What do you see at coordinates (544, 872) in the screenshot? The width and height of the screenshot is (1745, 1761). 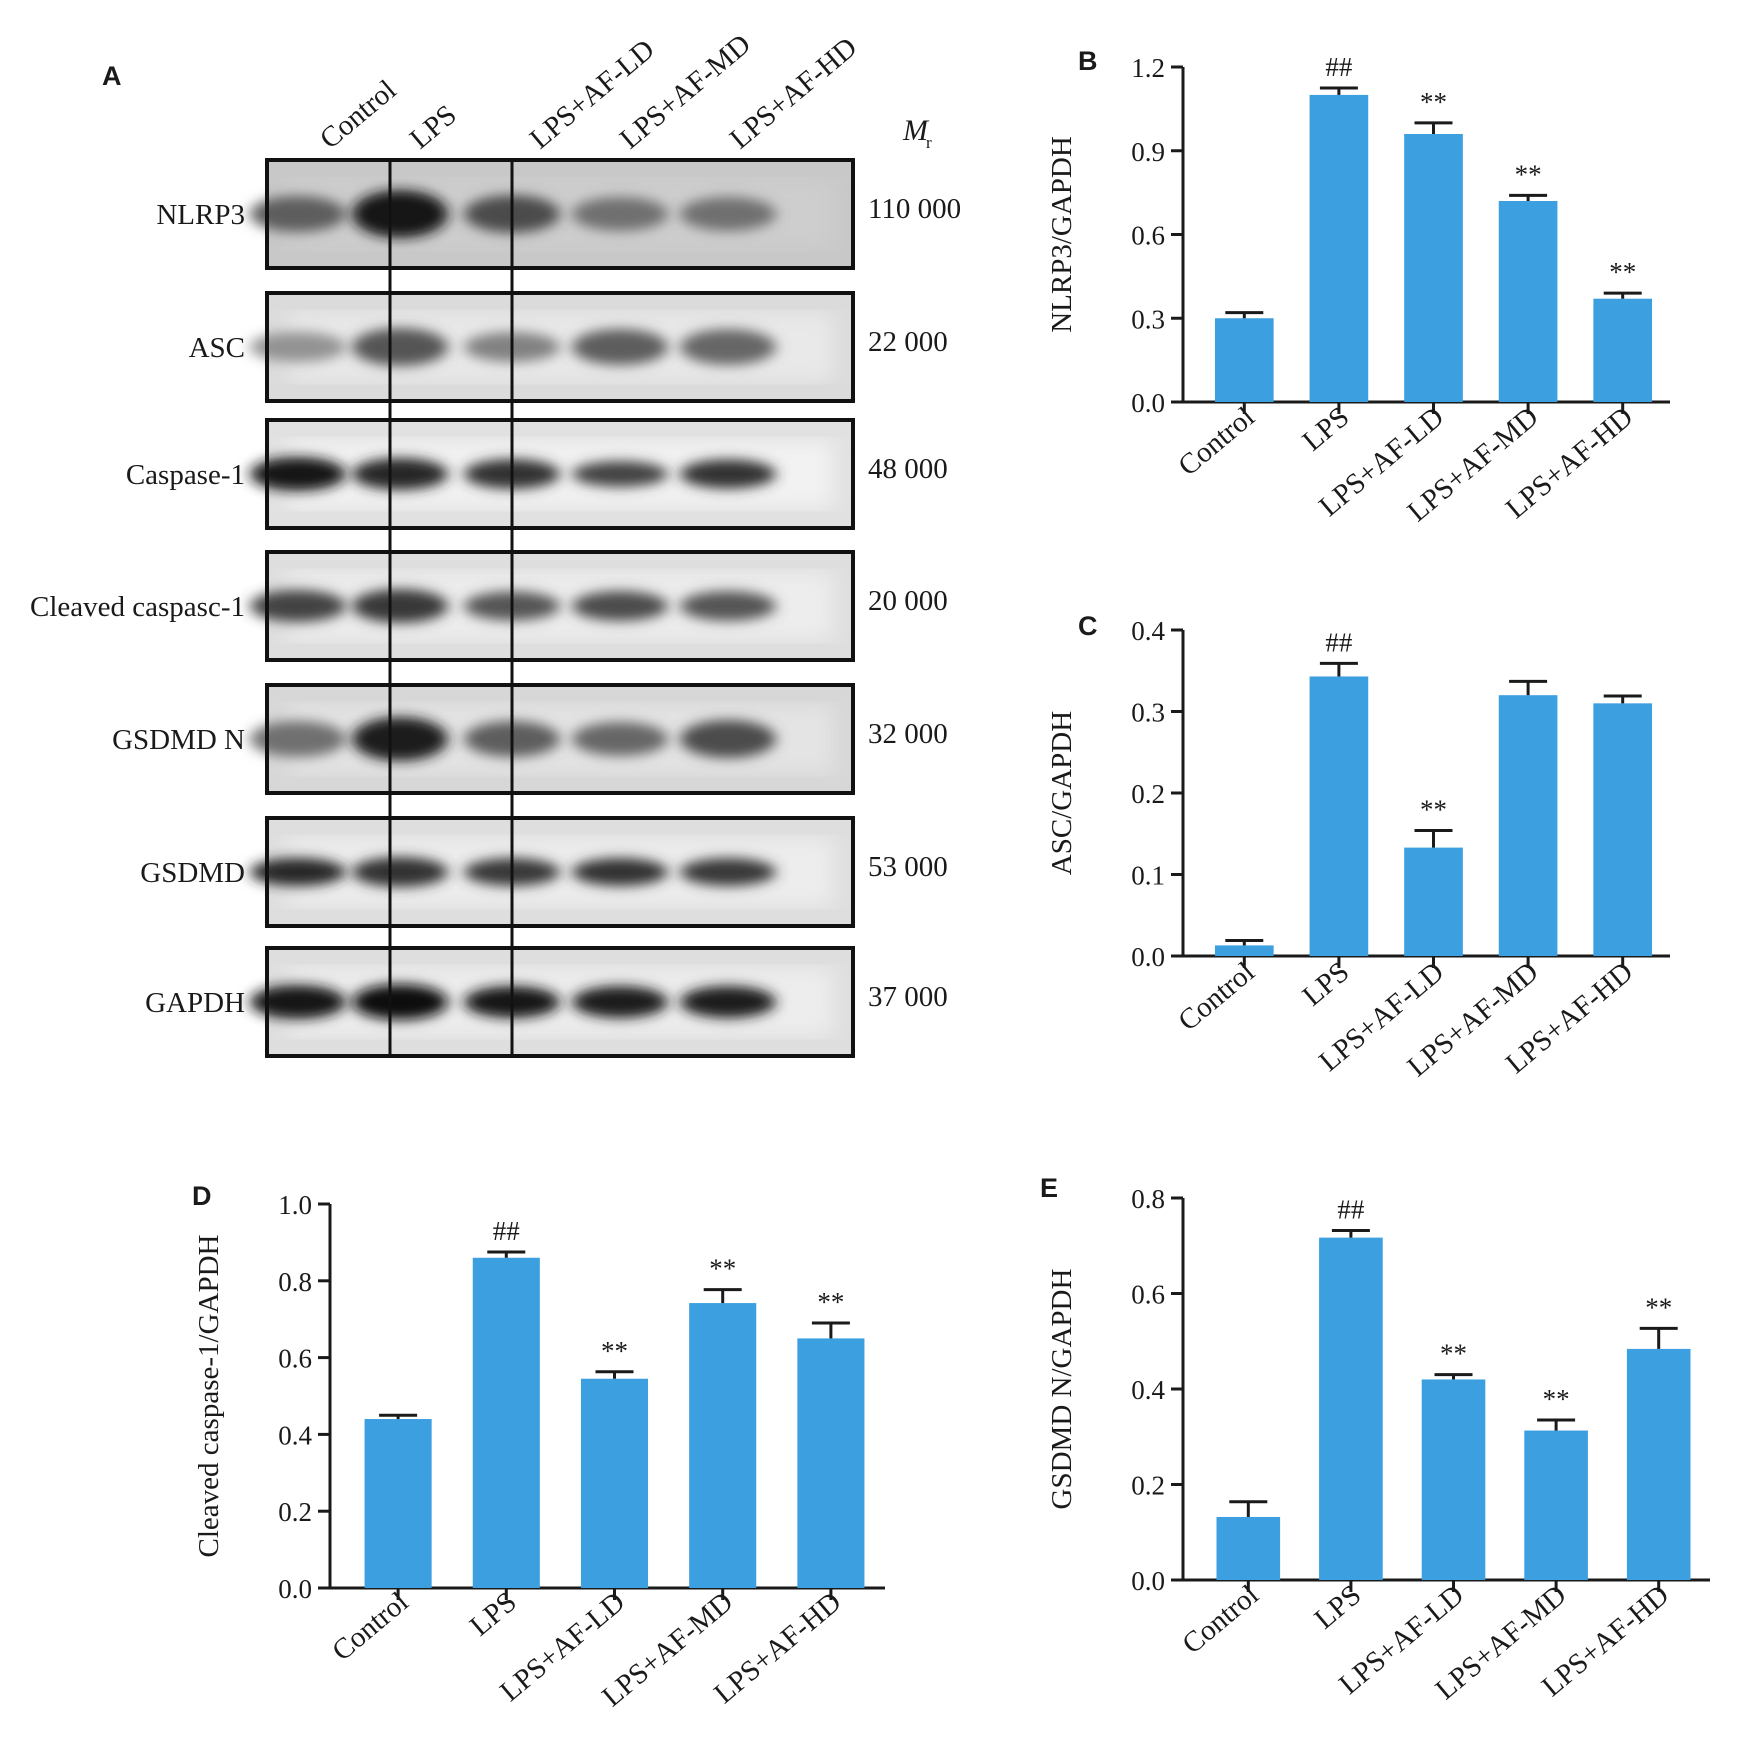 I see `blot-row: GSDMD 53 000` at bounding box center [544, 872].